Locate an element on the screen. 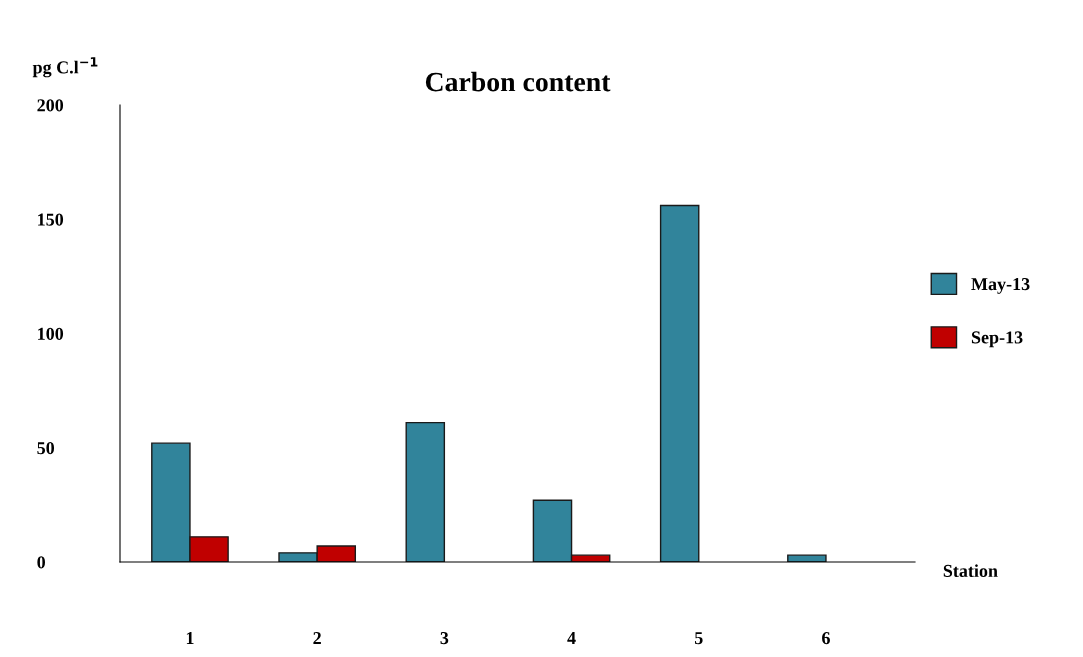  x-tick-label: 5 is located at coordinates (698, 638).